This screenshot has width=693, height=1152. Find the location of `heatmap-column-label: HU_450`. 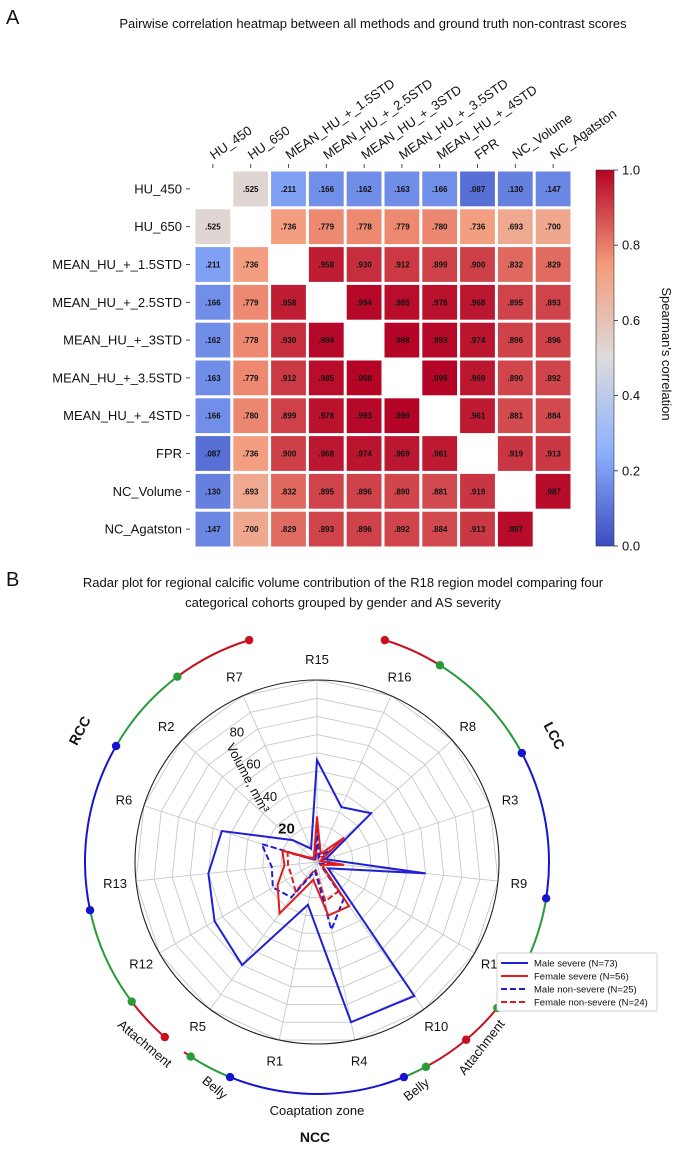

heatmap-column-label: HU_450 is located at coordinates (231, 143).